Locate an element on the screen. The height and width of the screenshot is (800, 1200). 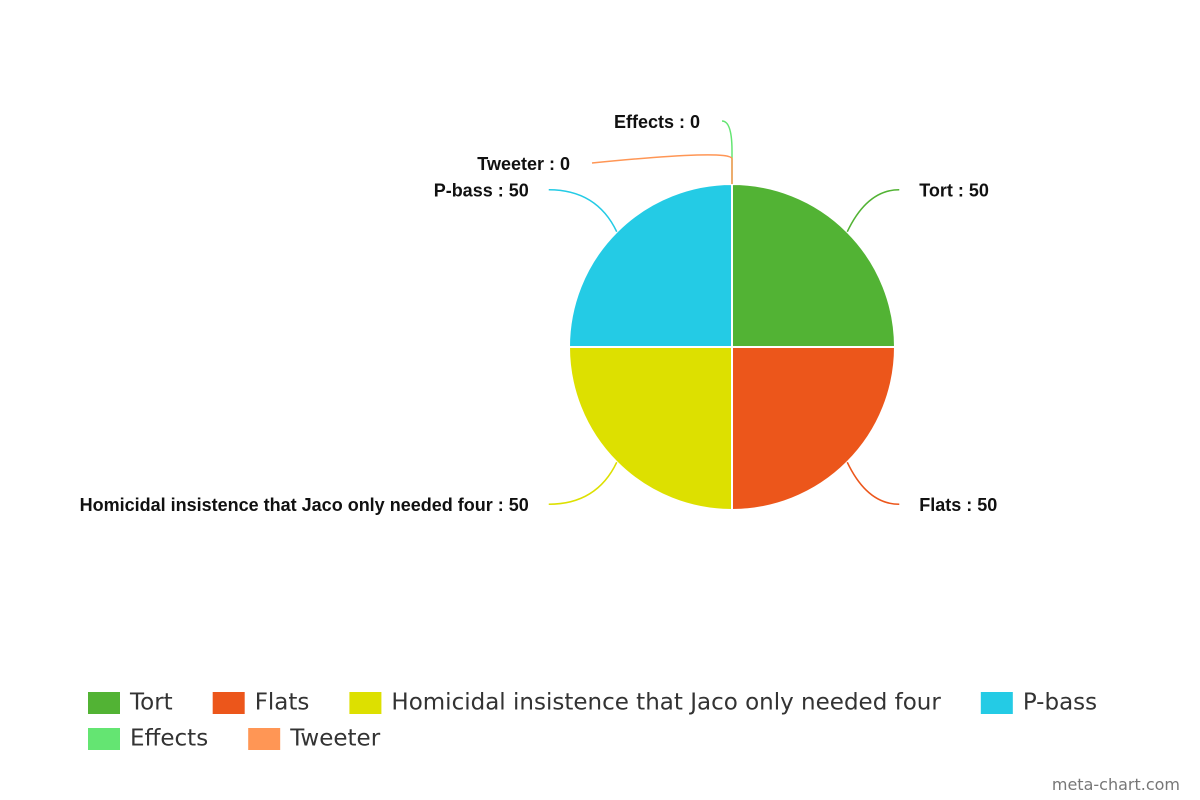
legend-label: Tort is located at coordinates (151, 703).